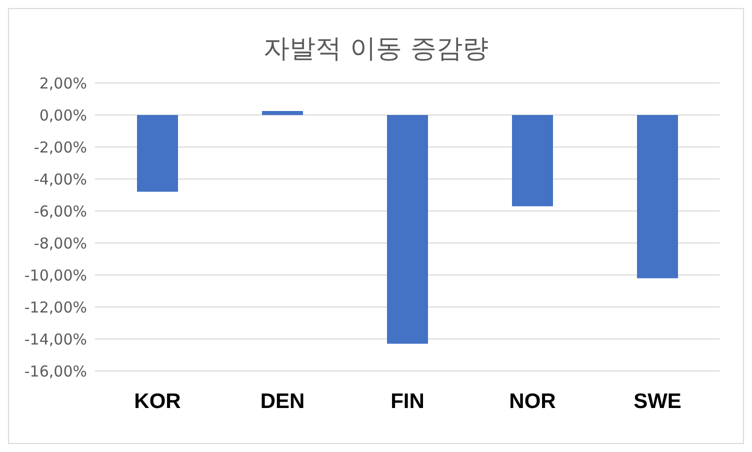 This screenshot has width=752, height=452. What do you see at coordinates (55, 307) in the screenshot?
I see `y-tick-label: -12,00%` at bounding box center [55, 307].